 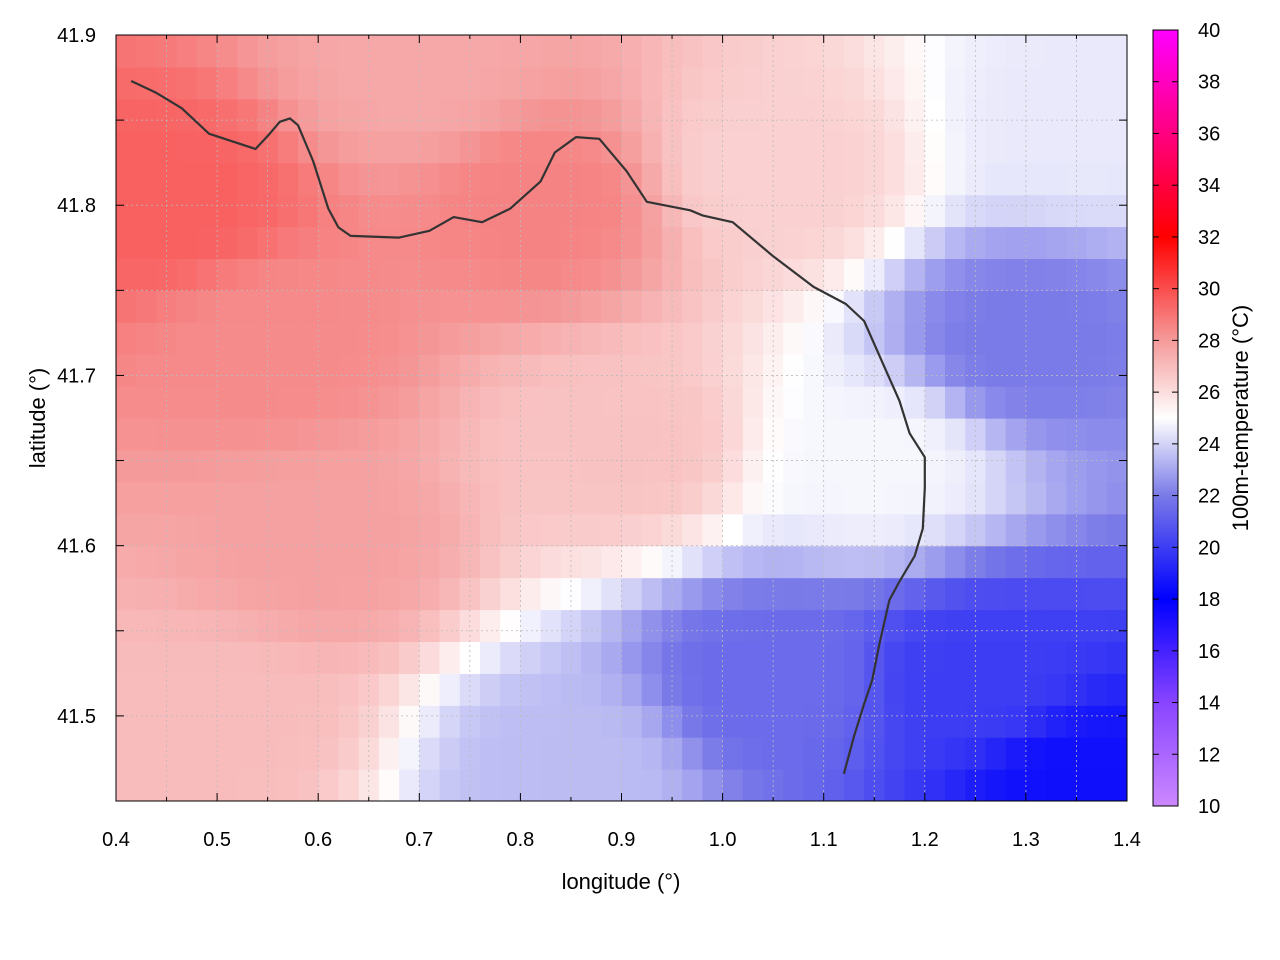 What do you see at coordinates (1209, 186) in the screenshot?
I see `colorbar-tick-label: 34` at bounding box center [1209, 186].